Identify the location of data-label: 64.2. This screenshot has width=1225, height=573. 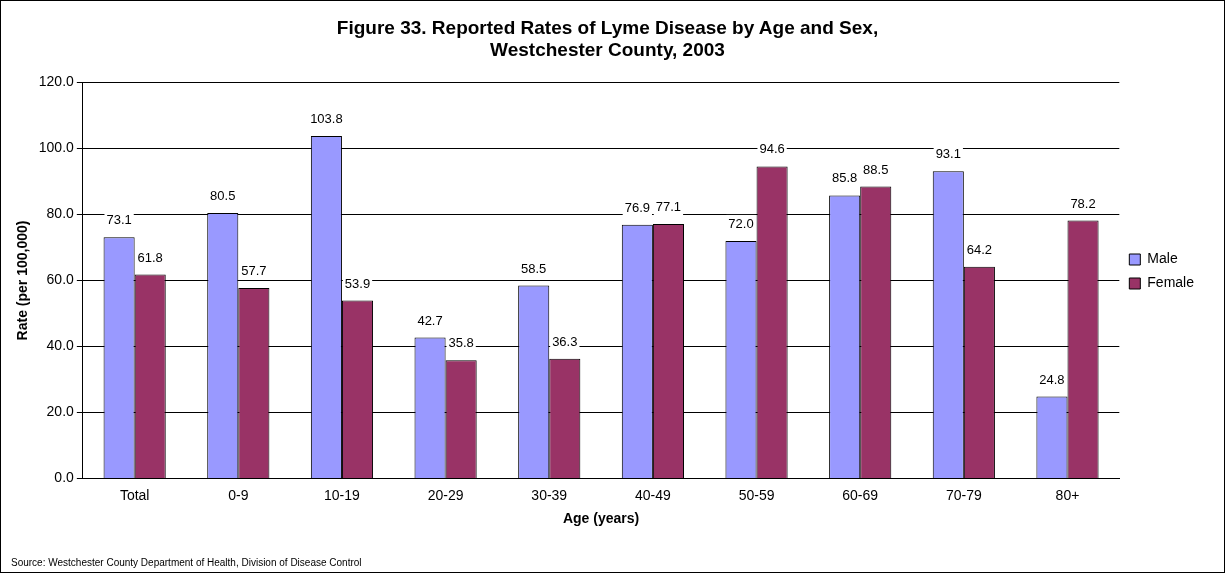
(979, 249).